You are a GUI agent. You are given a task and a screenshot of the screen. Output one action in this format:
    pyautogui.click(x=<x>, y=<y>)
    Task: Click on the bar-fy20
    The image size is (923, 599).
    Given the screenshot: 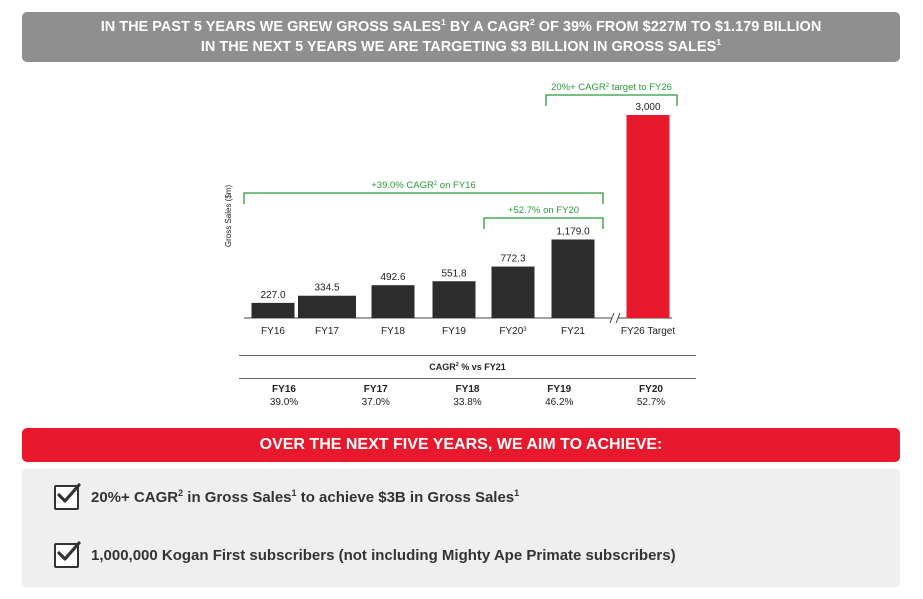 What is the action you would take?
    pyautogui.click(x=513, y=292)
    